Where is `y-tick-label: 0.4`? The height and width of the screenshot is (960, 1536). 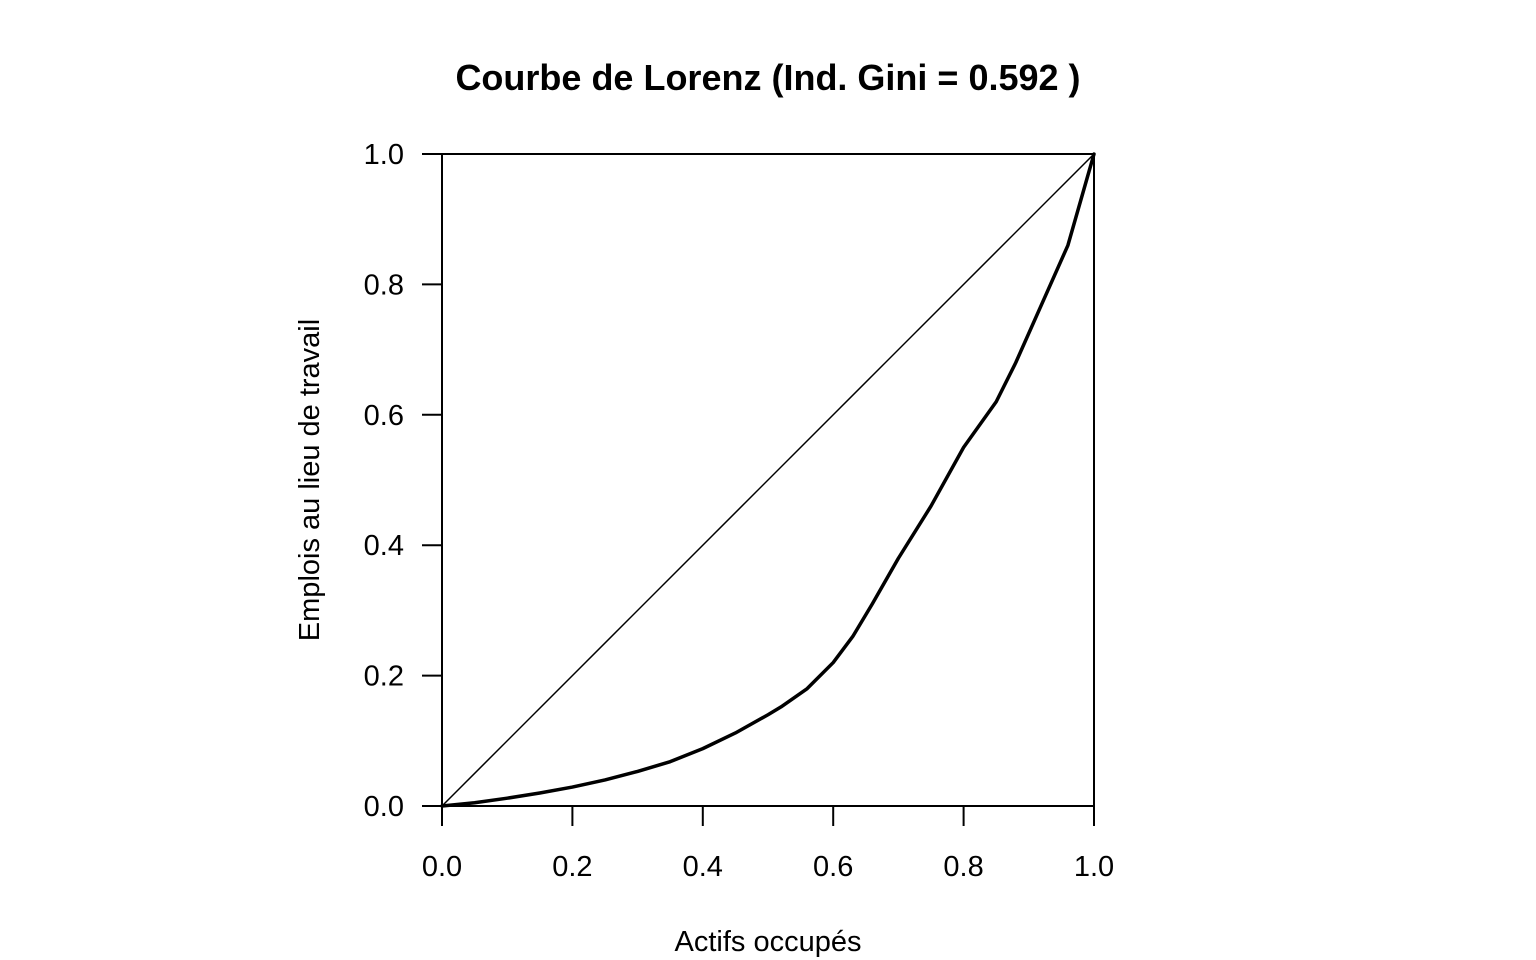 y-tick-label: 0.4 is located at coordinates (384, 546).